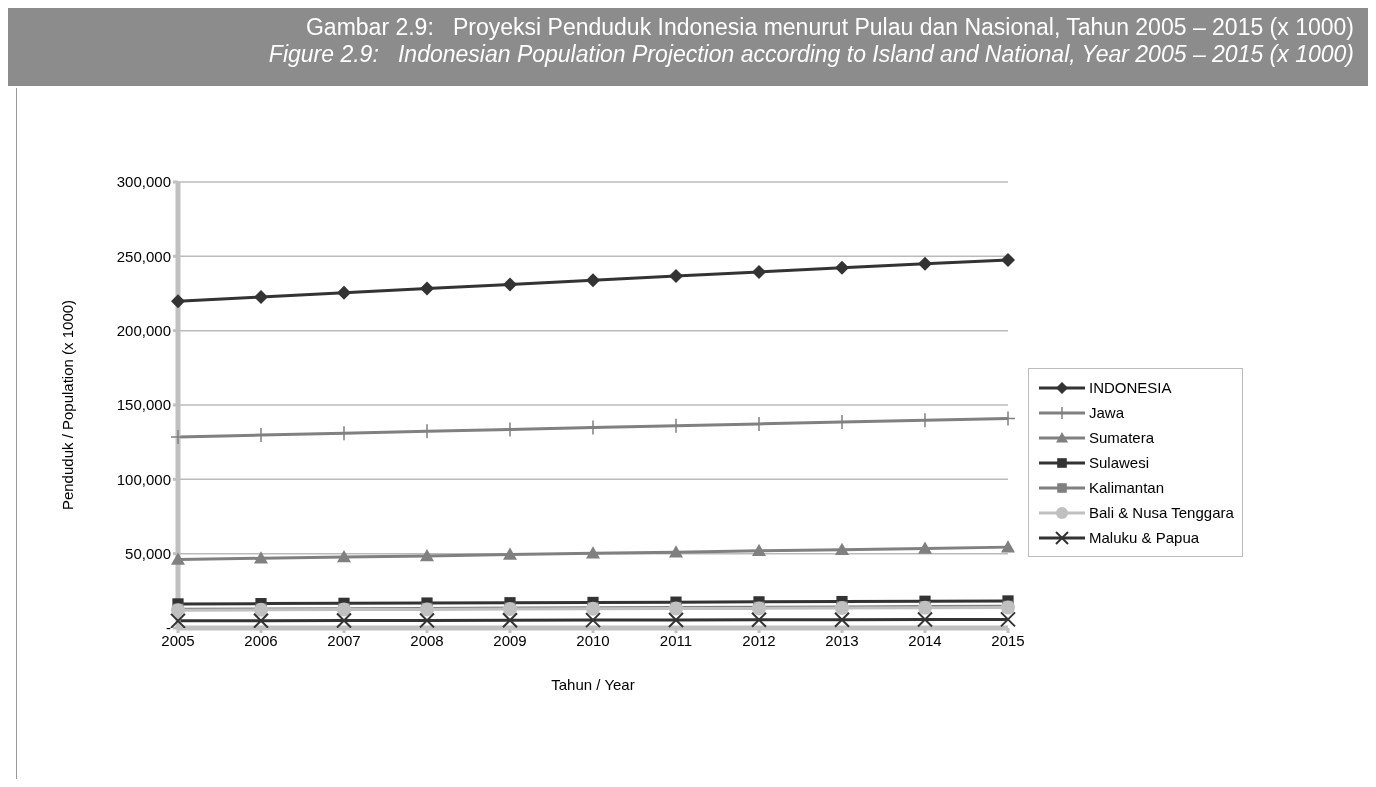 The width and height of the screenshot is (1376, 787). Describe the element at coordinates (593, 640) in the screenshot. I see `x-tick-label: 2010` at that location.